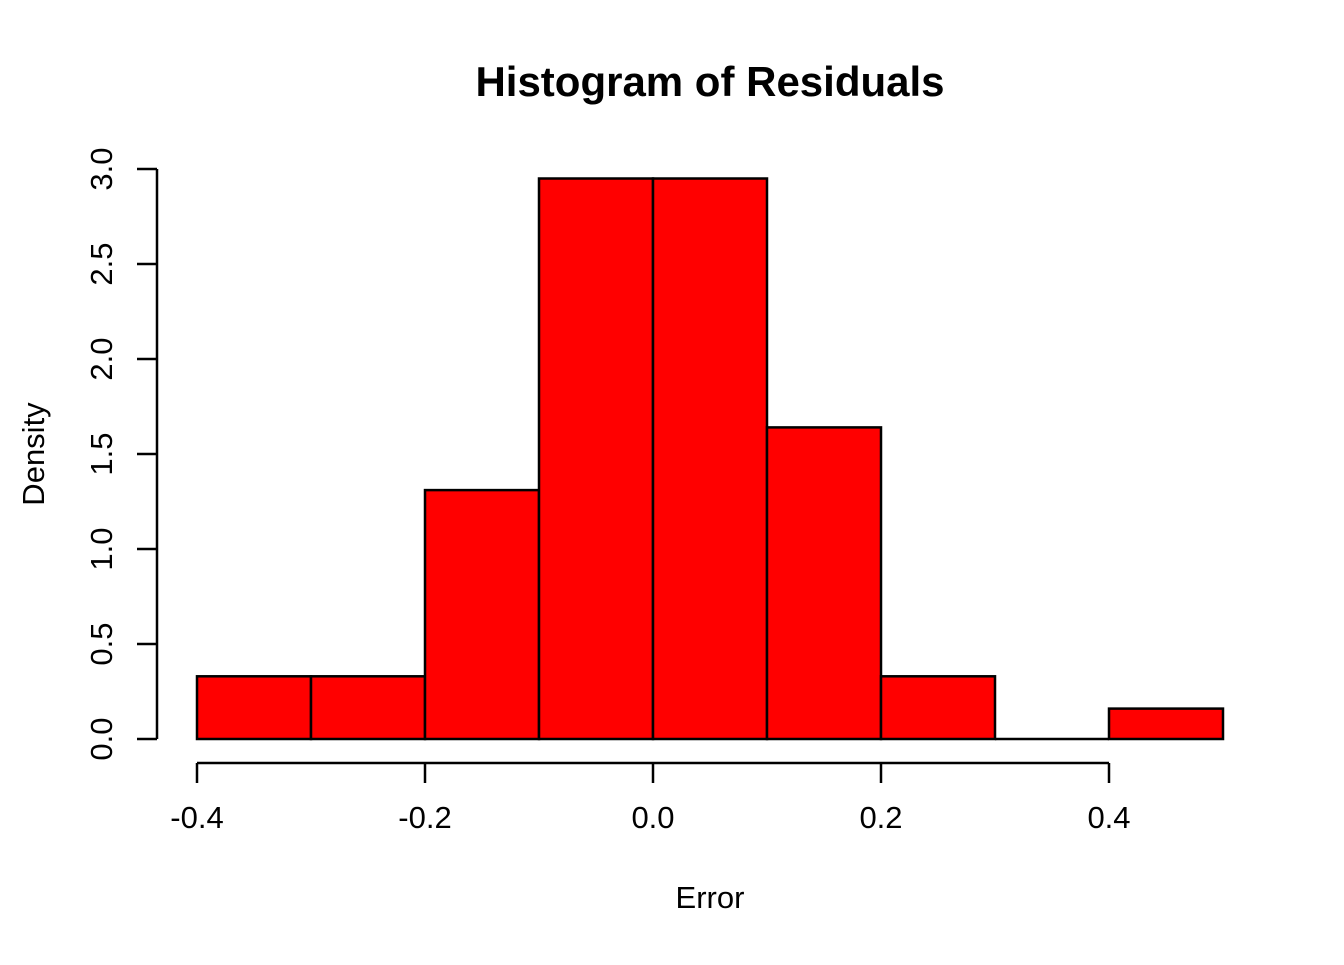  Describe the element at coordinates (33, 454) in the screenshot. I see `y-axis-title: Density` at that location.